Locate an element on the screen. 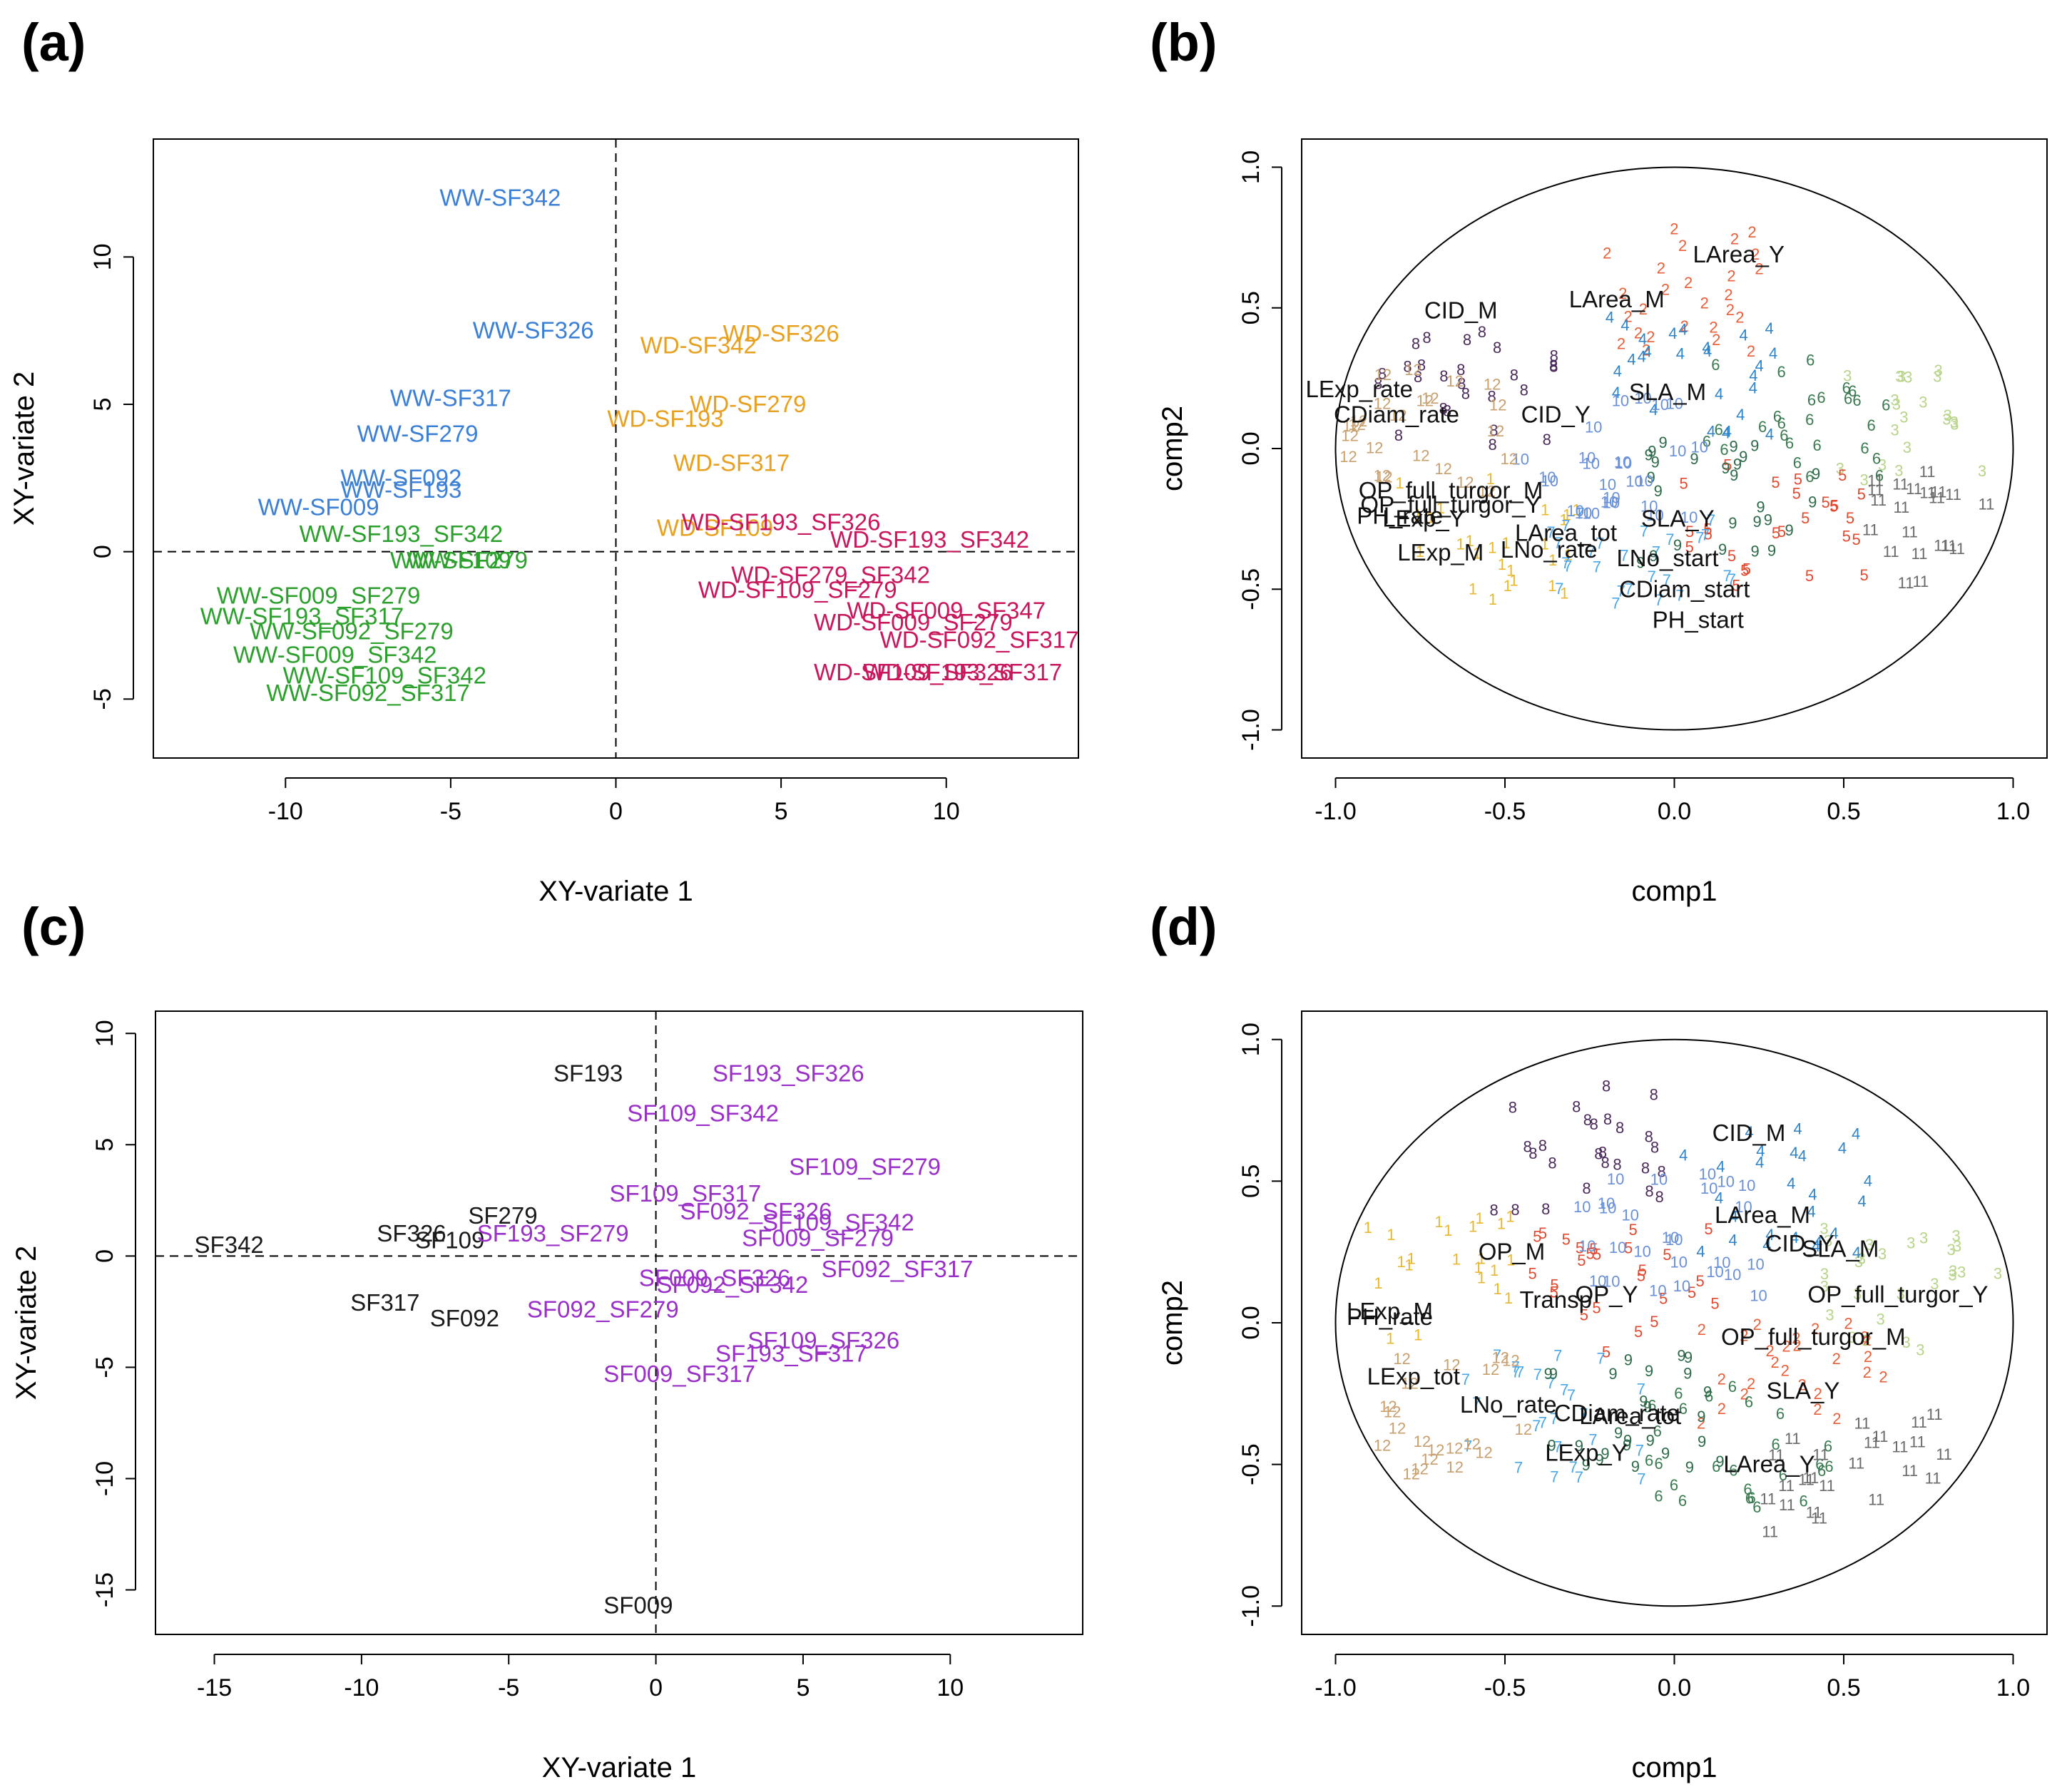 This screenshot has height=1792, width=2057. variable-label: SLA_Y is located at coordinates (1678, 519).